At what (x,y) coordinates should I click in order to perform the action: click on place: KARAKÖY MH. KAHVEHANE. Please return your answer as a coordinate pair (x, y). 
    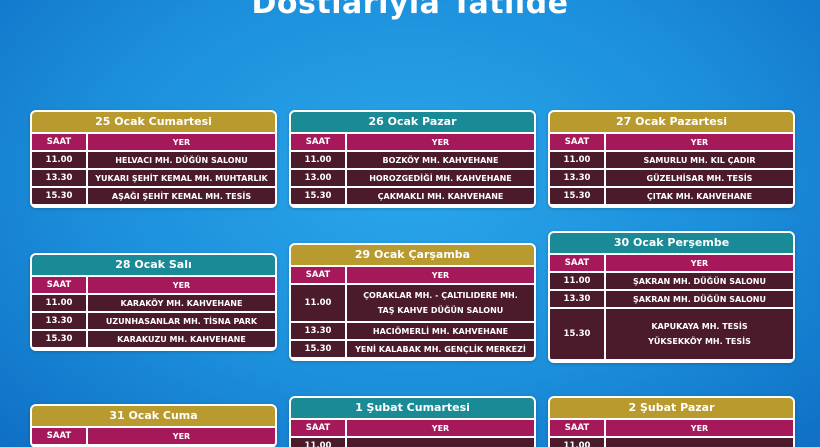
    Looking at the image, I should click on (181, 303).